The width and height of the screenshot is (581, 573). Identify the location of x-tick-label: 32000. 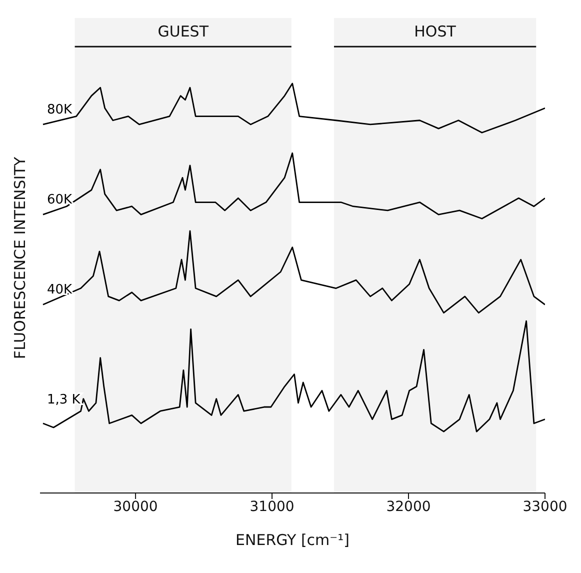
(408, 506).